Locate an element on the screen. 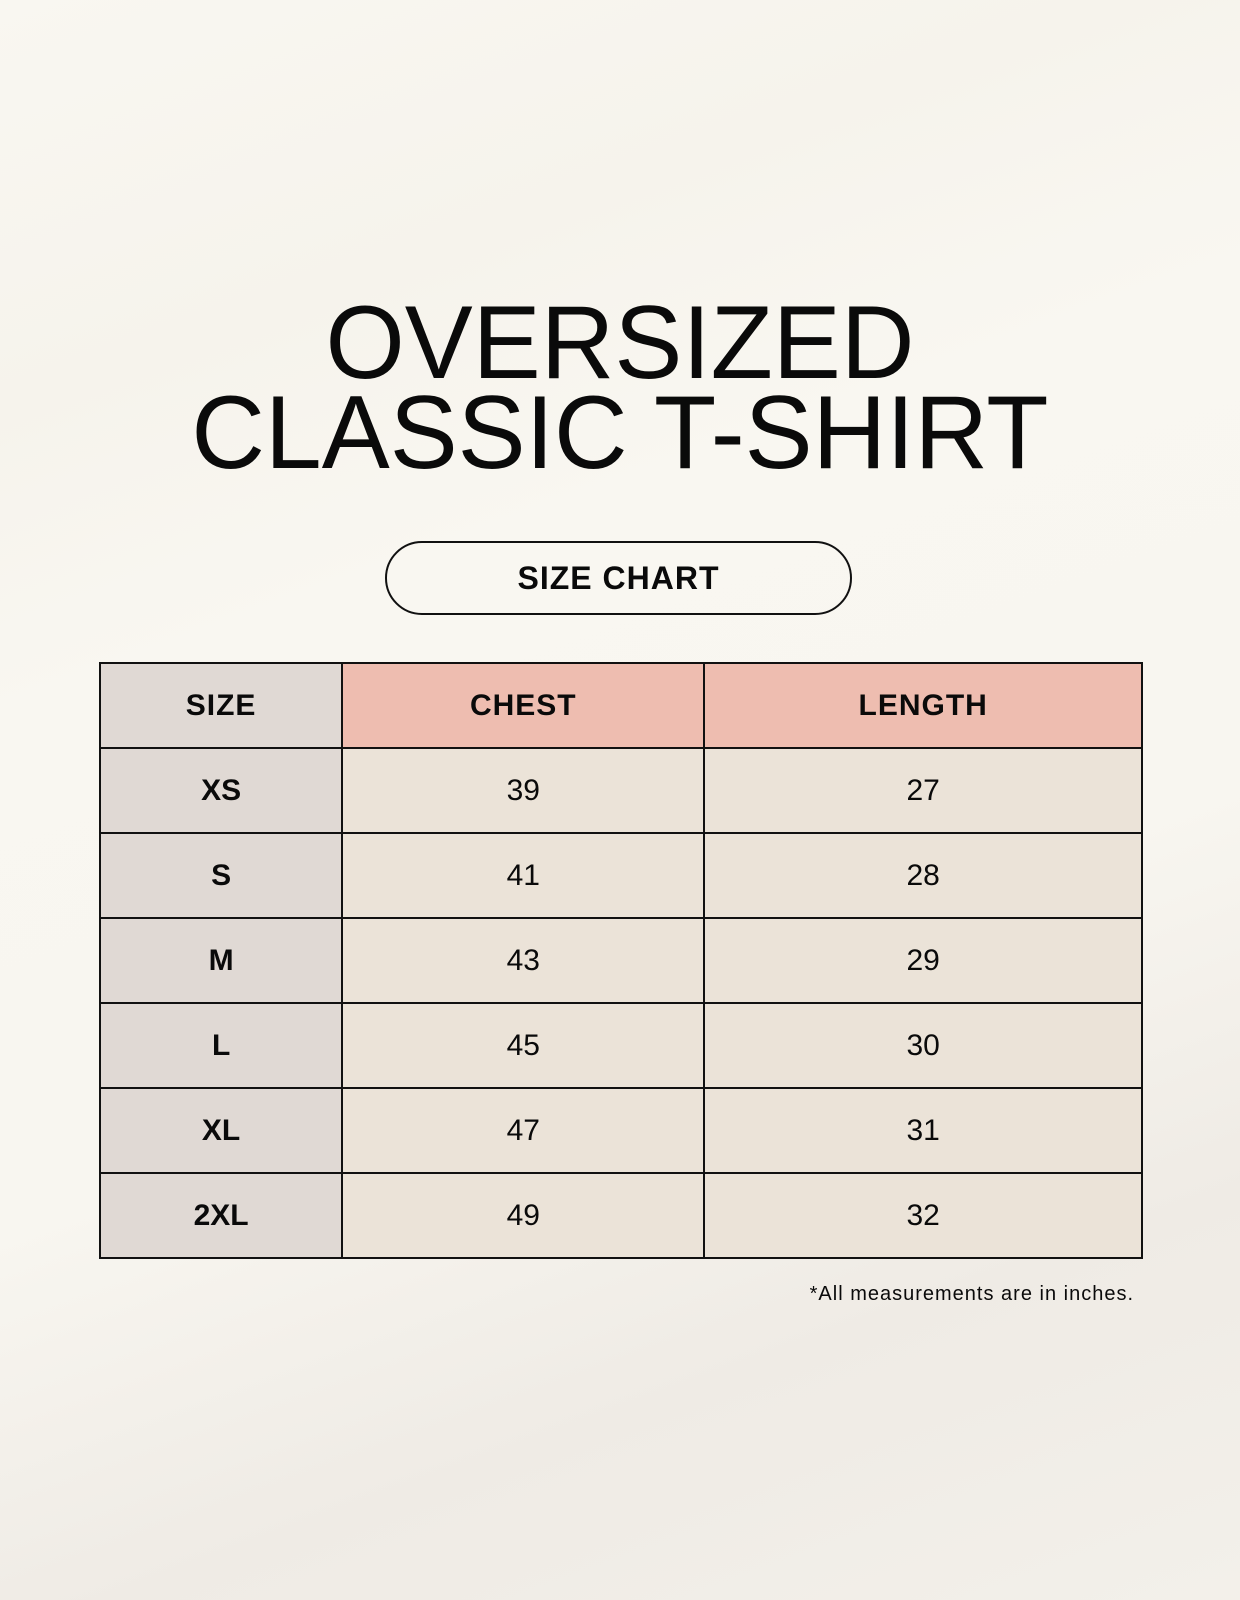  cell-size: S is located at coordinates (221, 875).